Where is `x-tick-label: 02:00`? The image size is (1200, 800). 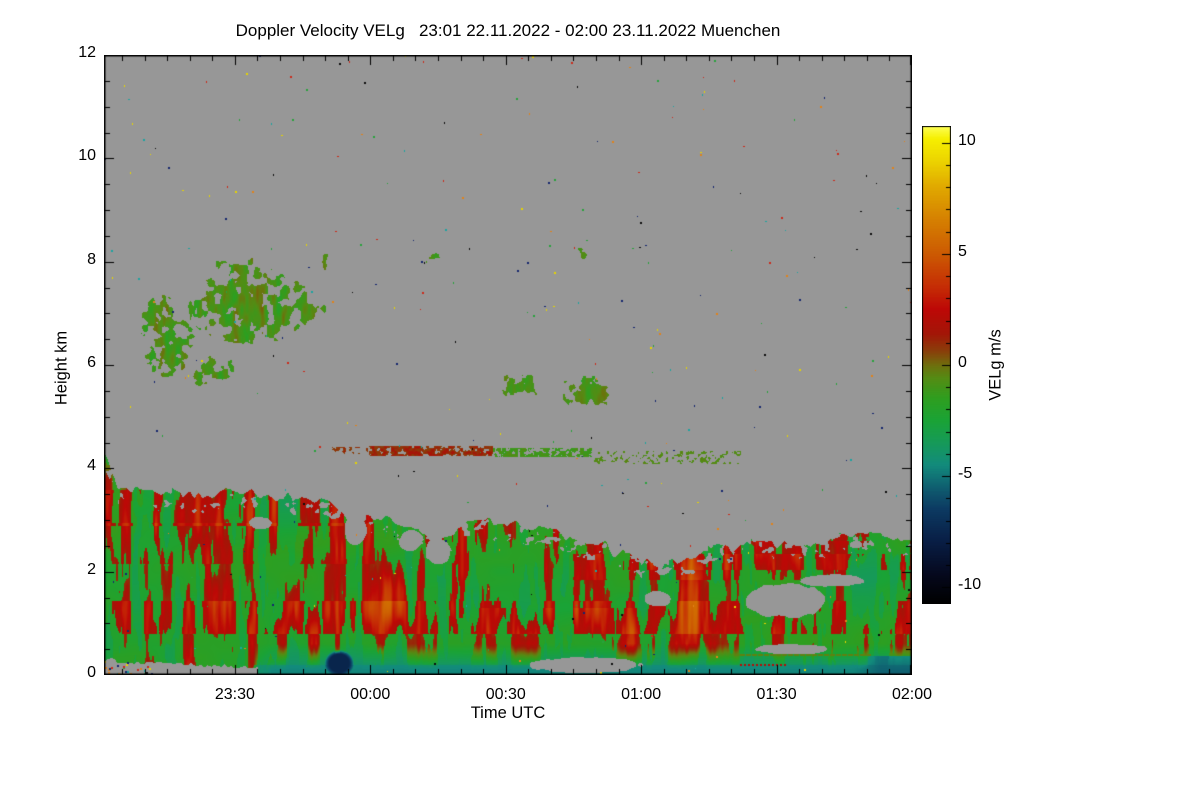
x-tick-label: 02:00 is located at coordinates (912, 694).